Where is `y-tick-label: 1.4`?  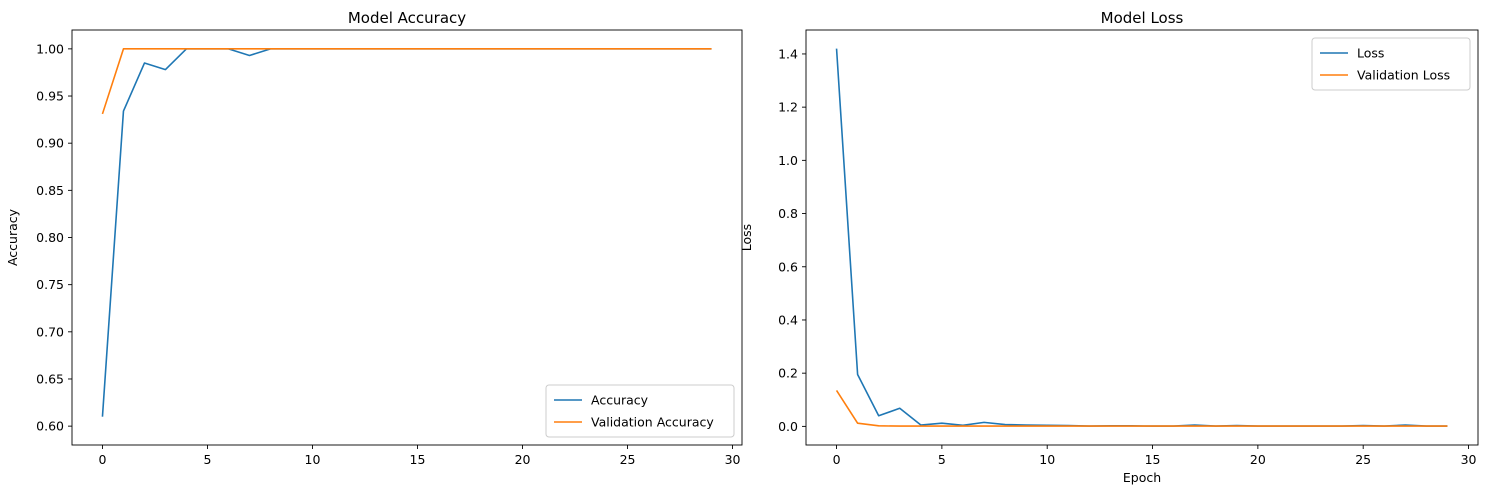
y-tick-label: 1.4 is located at coordinates (788, 53).